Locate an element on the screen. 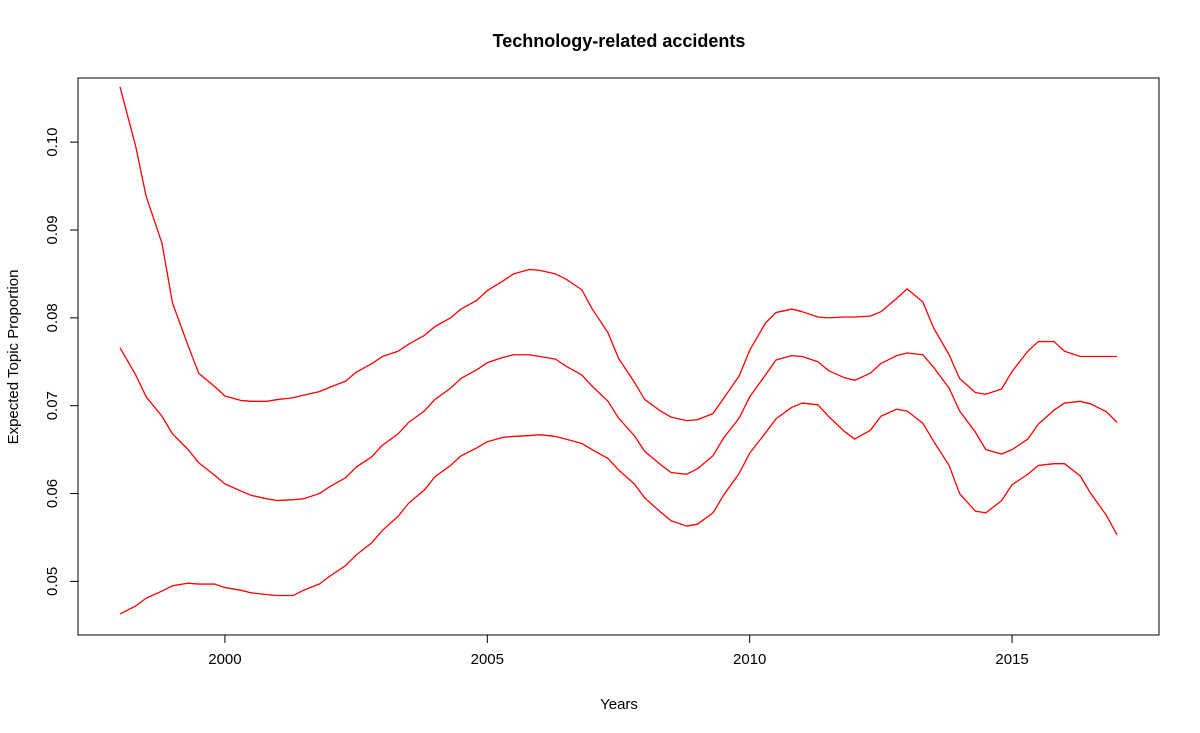  x-tick-label: 2015 is located at coordinates (1011, 659).